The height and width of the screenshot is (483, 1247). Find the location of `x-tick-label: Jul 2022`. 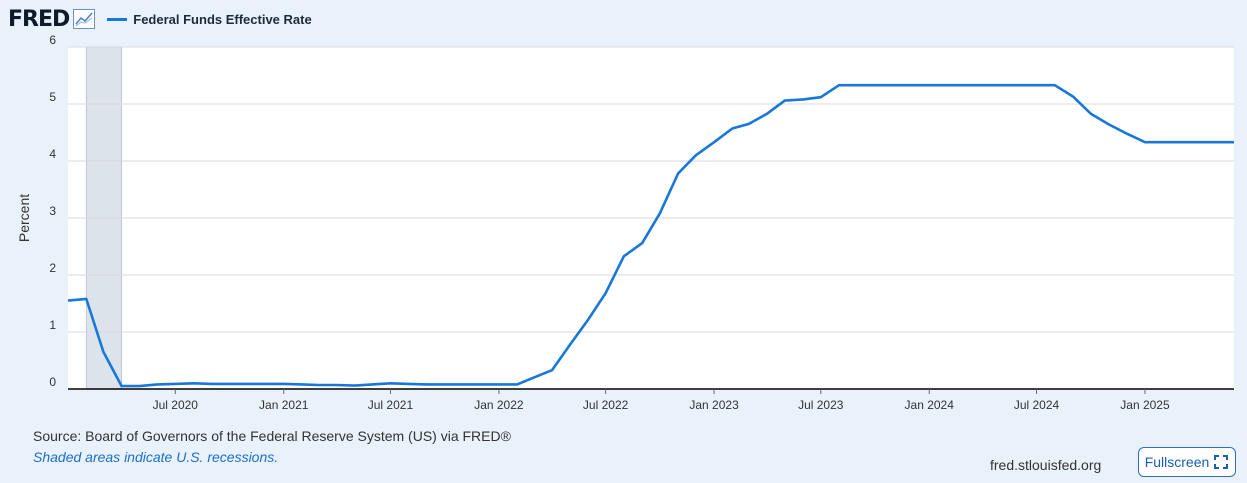

x-tick-label: Jul 2022 is located at coordinates (606, 405).